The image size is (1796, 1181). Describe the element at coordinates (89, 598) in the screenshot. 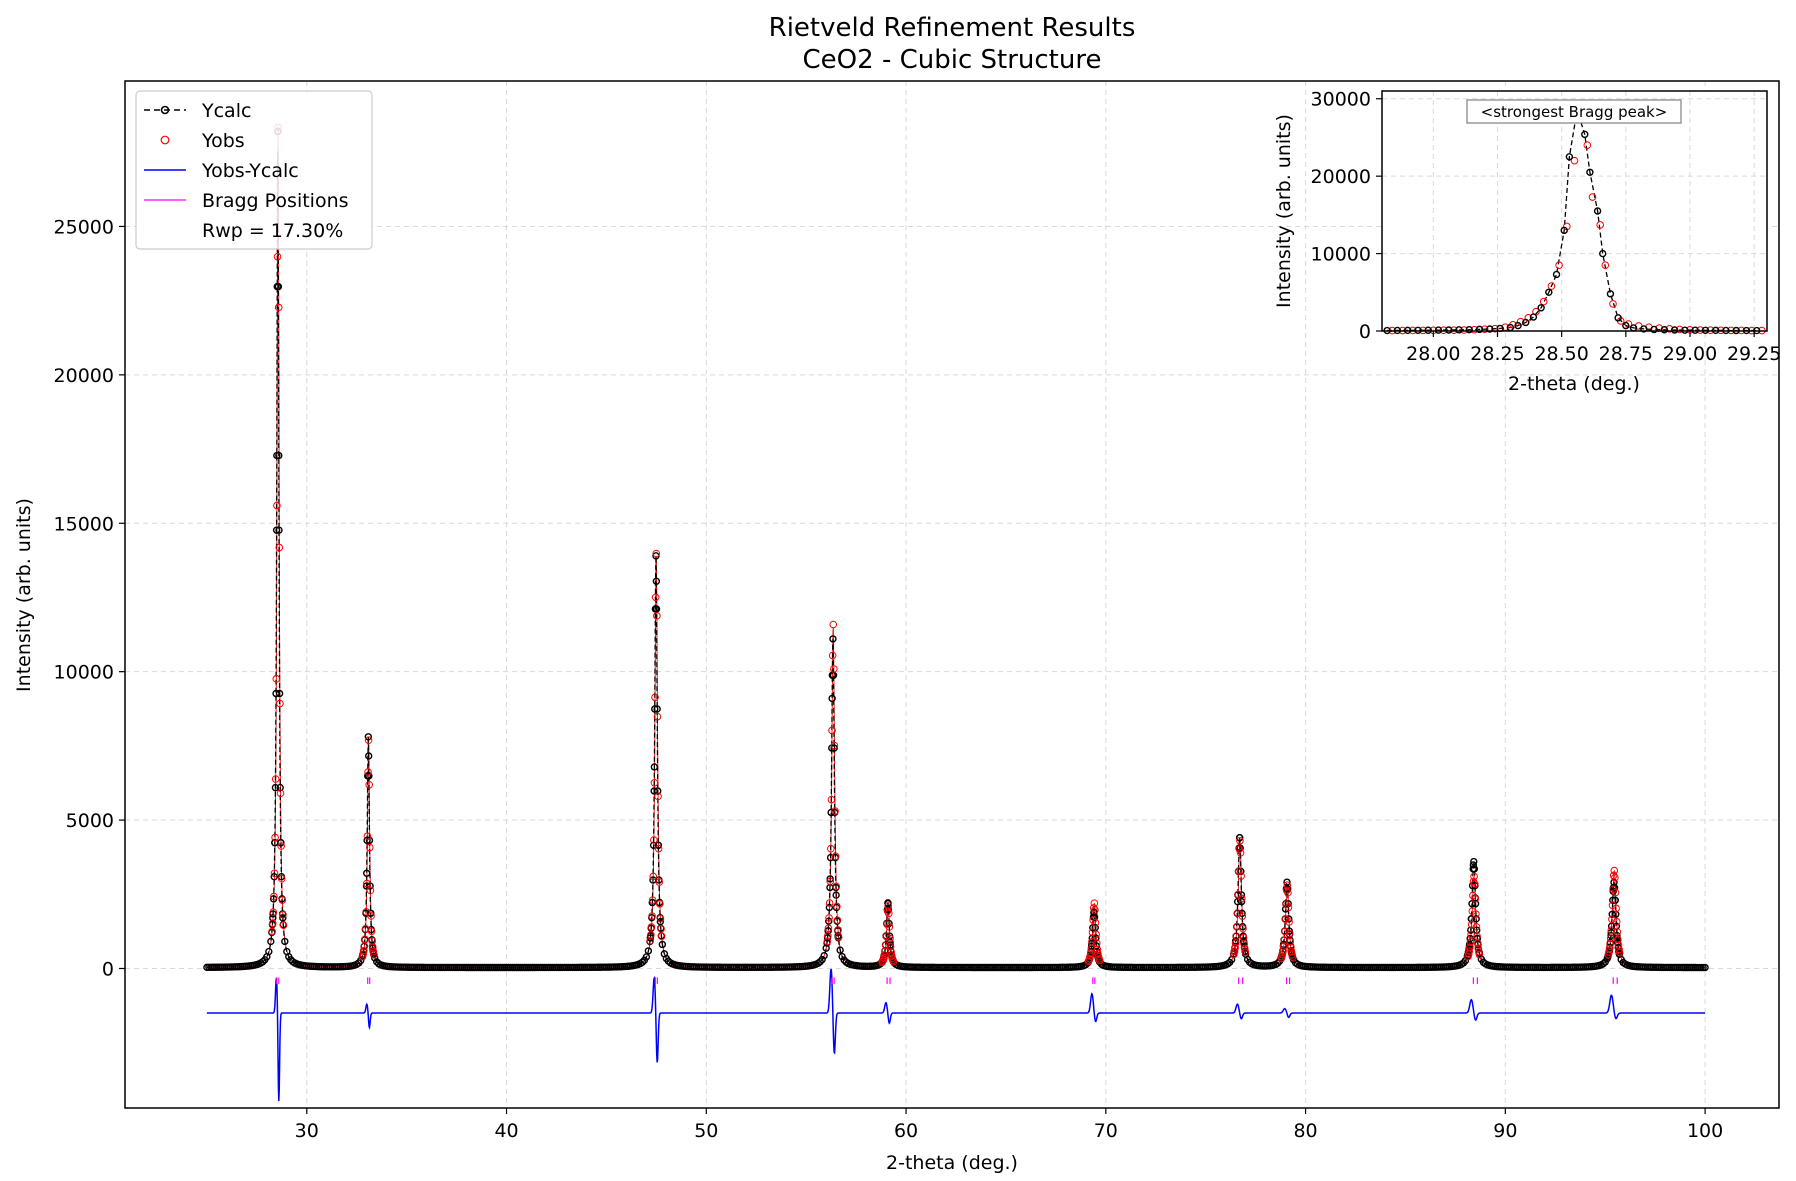

I see `main-y-ticks: 0 5000 10000 15000 20000 25000` at that location.